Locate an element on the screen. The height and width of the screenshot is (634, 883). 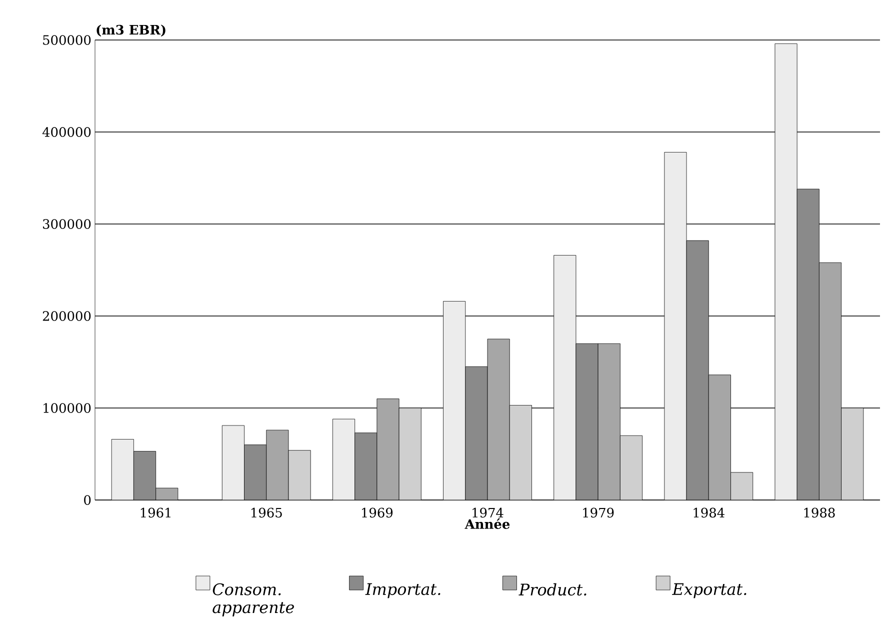
y-tick-label: 100000 is located at coordinates (67, 408).